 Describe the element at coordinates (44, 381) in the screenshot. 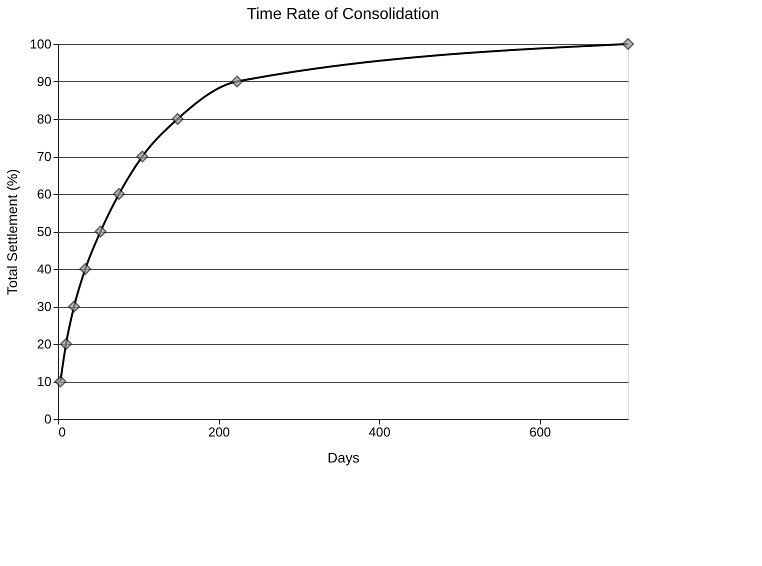

I see `y-tick-label: 10` at that location.